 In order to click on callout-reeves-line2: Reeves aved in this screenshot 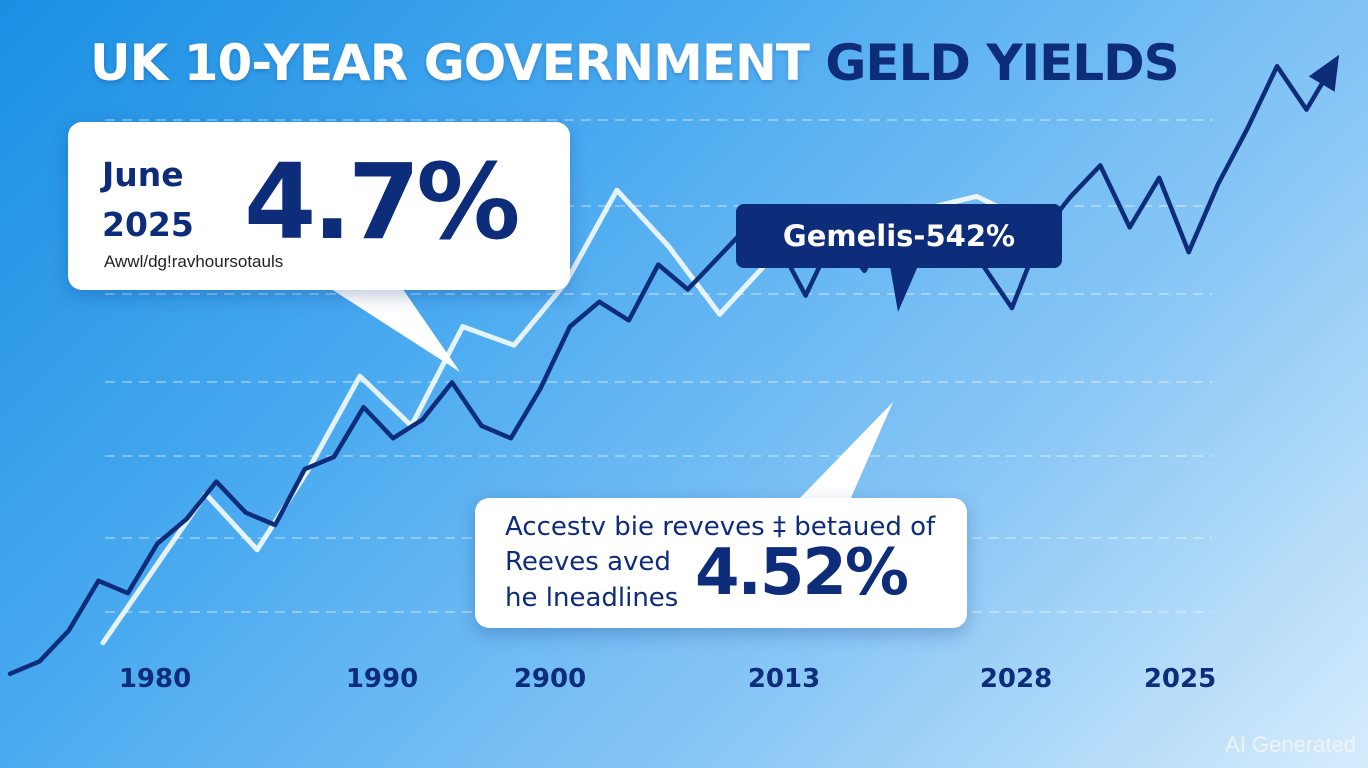, I will do `click(588, 562)`.